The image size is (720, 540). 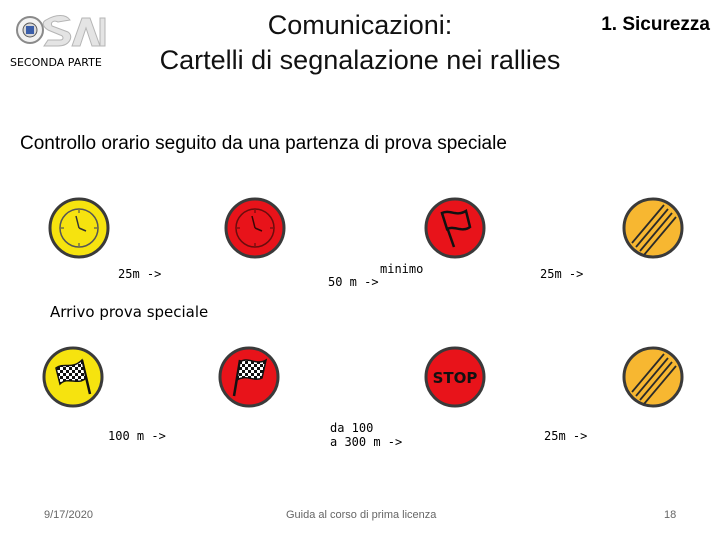 What do you see at coordinates (655, 24) in the screenshot?
I see `topic-label: 1. Sicurezza` at bounding box center [655, 24].